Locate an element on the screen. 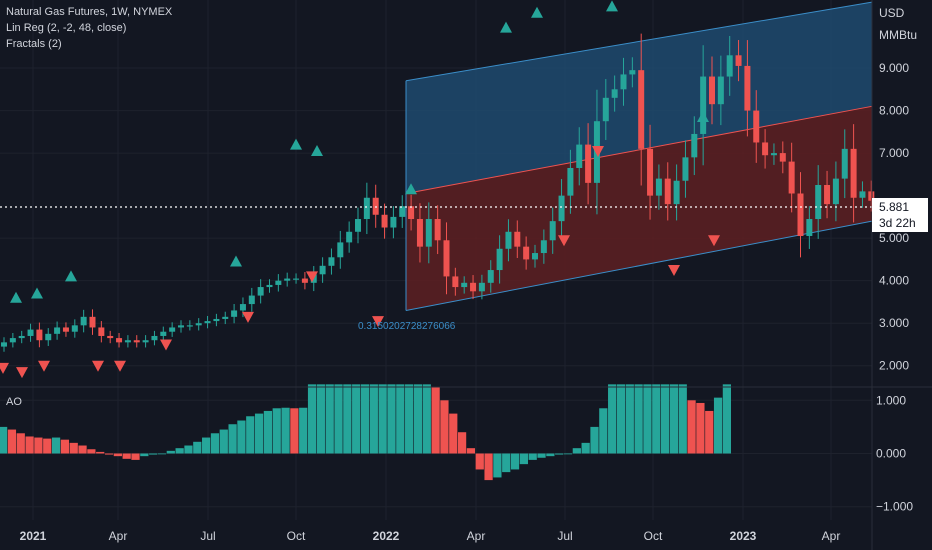  price-tick-label: 8.000 is located at coordinates (894, 111).